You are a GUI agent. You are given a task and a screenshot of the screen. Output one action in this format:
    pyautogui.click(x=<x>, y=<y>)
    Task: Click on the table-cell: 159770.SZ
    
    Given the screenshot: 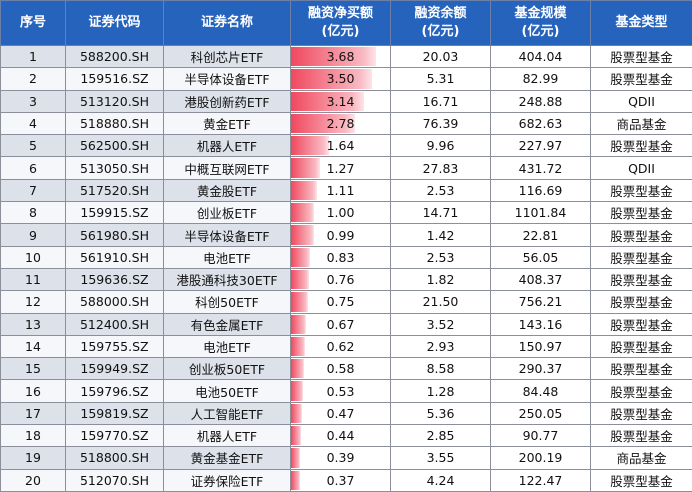 What is the action you would take?
    pyautogui.click(x=114, y=436)
    